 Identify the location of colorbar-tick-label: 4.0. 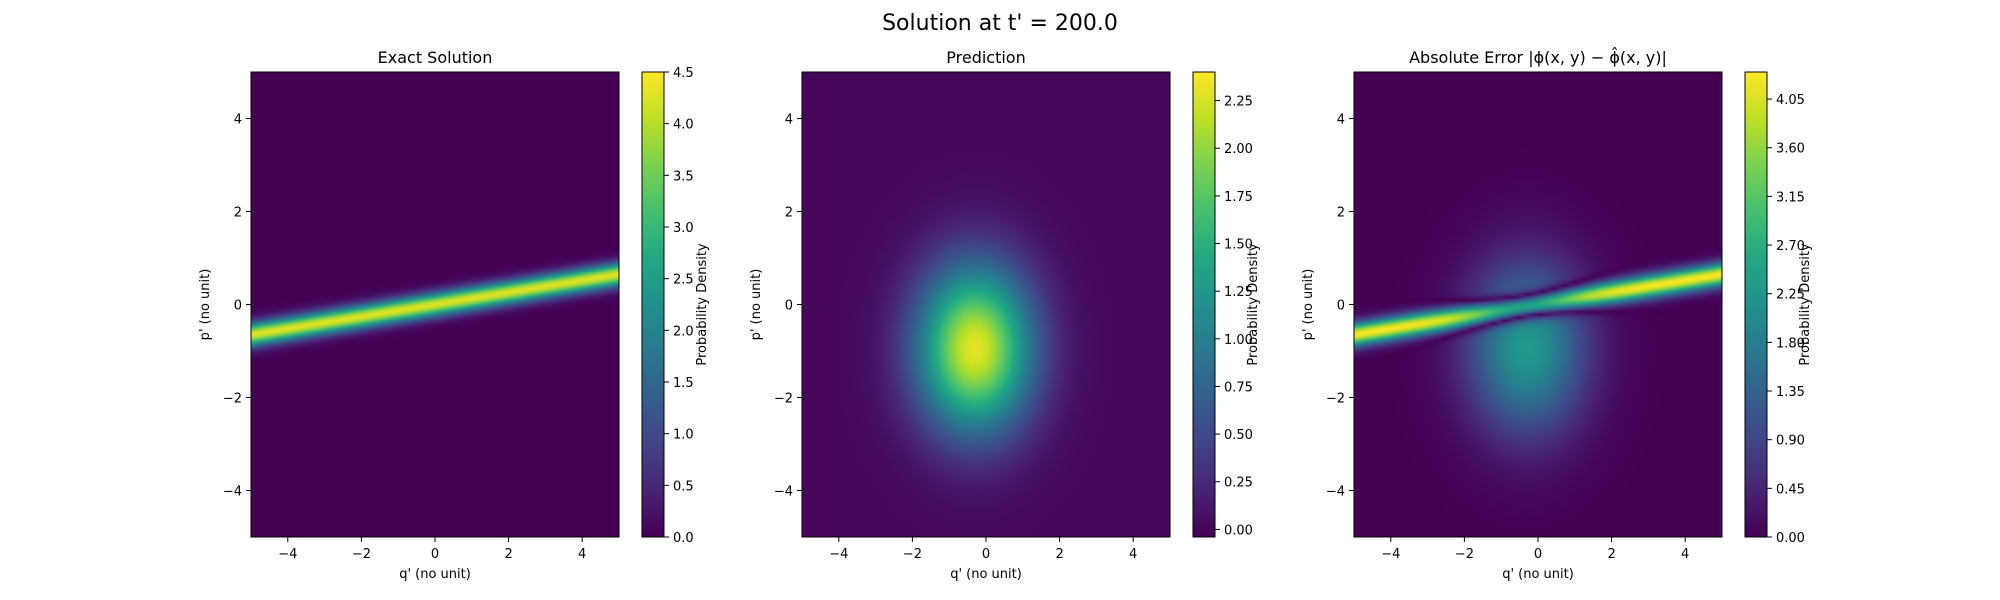
(683, 125).